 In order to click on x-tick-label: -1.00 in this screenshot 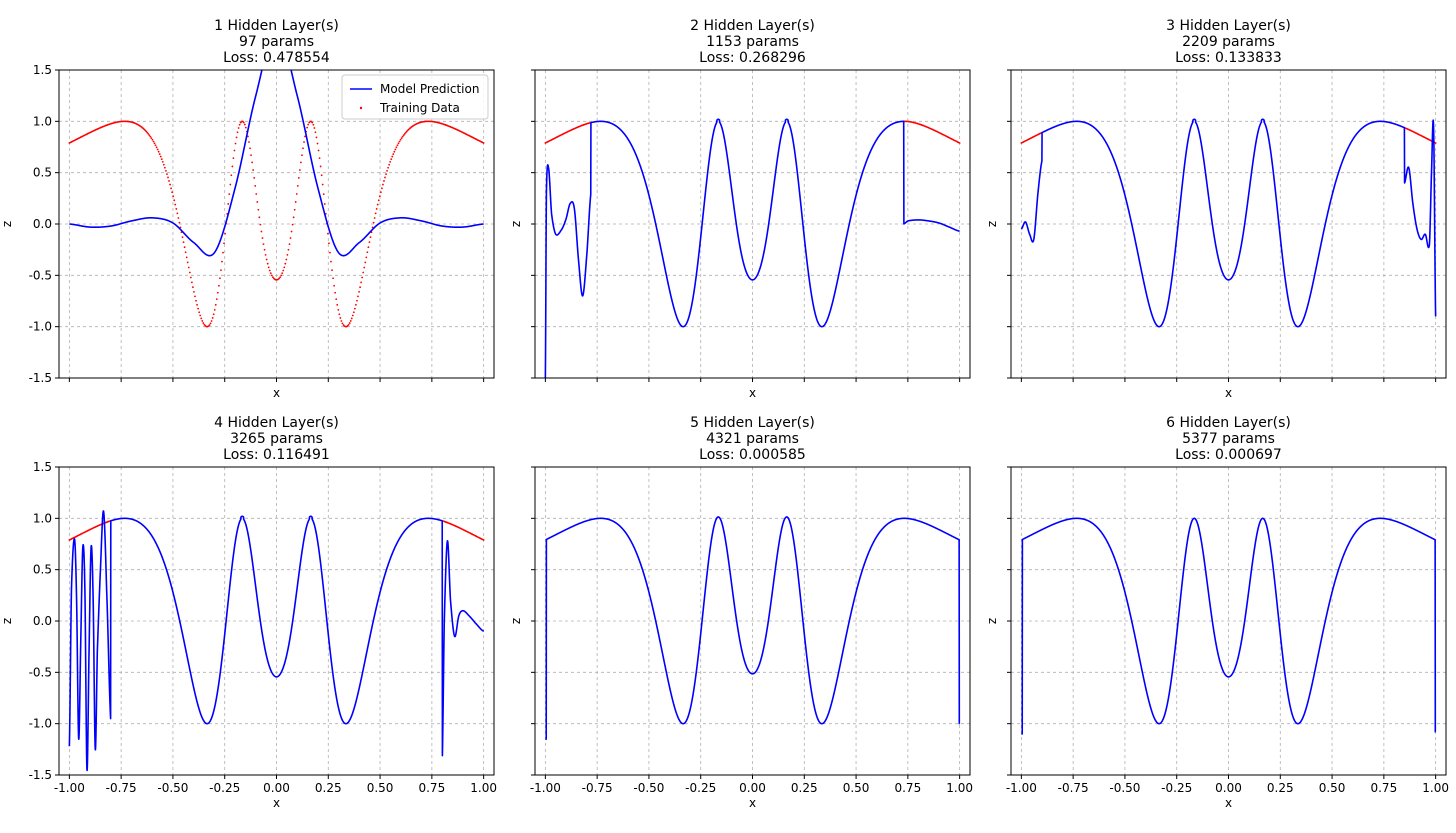, I will do `click(1021, 788)`.